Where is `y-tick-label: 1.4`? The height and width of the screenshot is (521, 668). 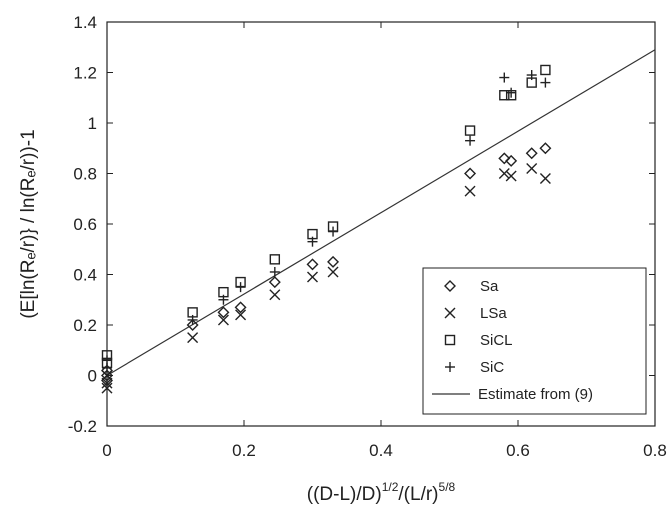
y-tick-label: 1.4 is located at coordinates (85, 22).